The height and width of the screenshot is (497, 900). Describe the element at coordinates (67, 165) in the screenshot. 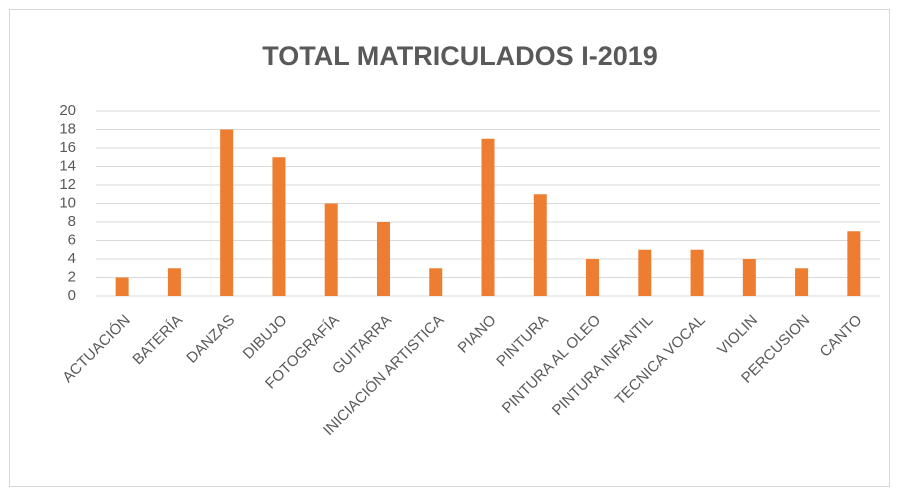

I see `y-tick-label: 14` at that location.